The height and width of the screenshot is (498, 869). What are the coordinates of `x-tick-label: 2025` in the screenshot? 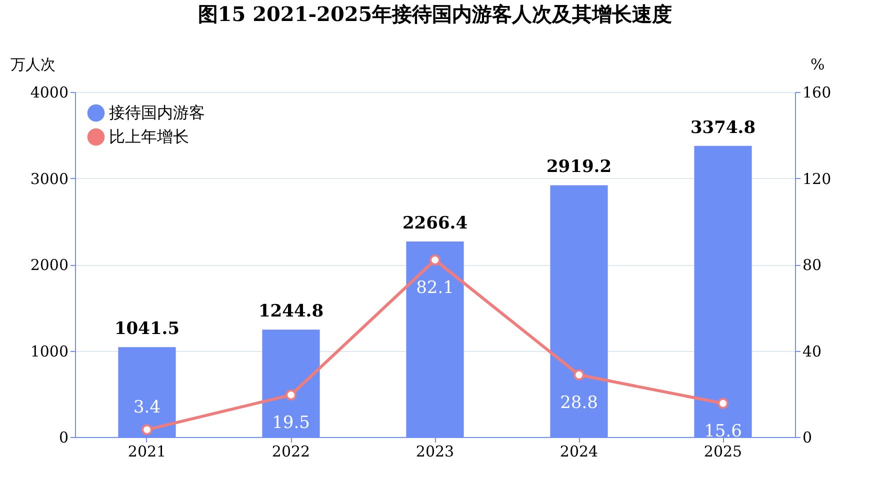 It's located at (723, 451).